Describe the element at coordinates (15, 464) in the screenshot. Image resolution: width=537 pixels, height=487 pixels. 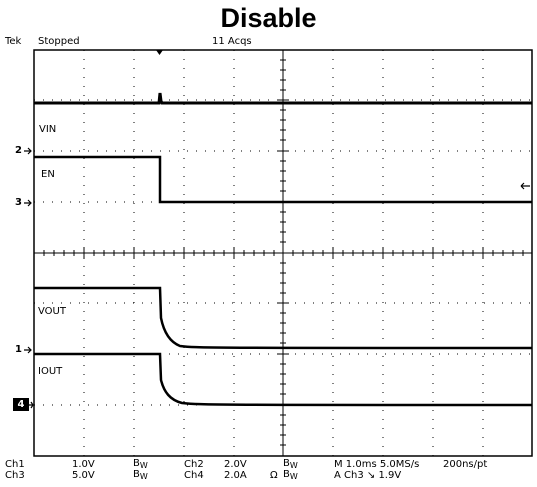
I see `ch1-label: Ch1` at that location.